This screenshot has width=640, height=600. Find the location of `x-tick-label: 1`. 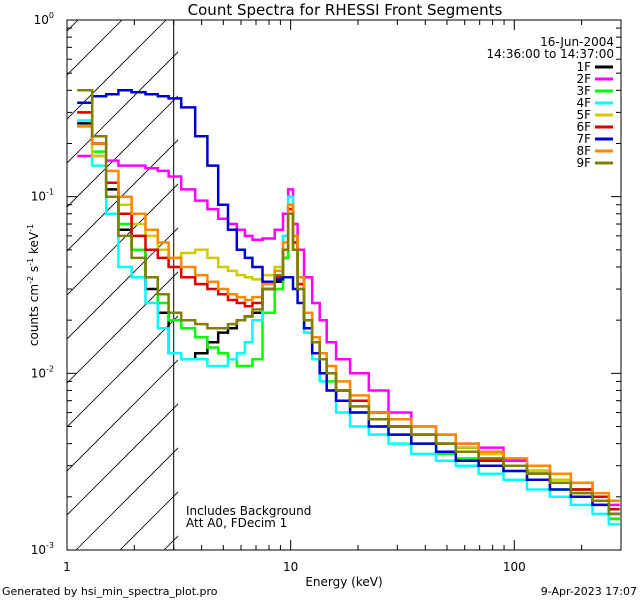

x-tick-label: 1 is located at coordinates (67, 567).